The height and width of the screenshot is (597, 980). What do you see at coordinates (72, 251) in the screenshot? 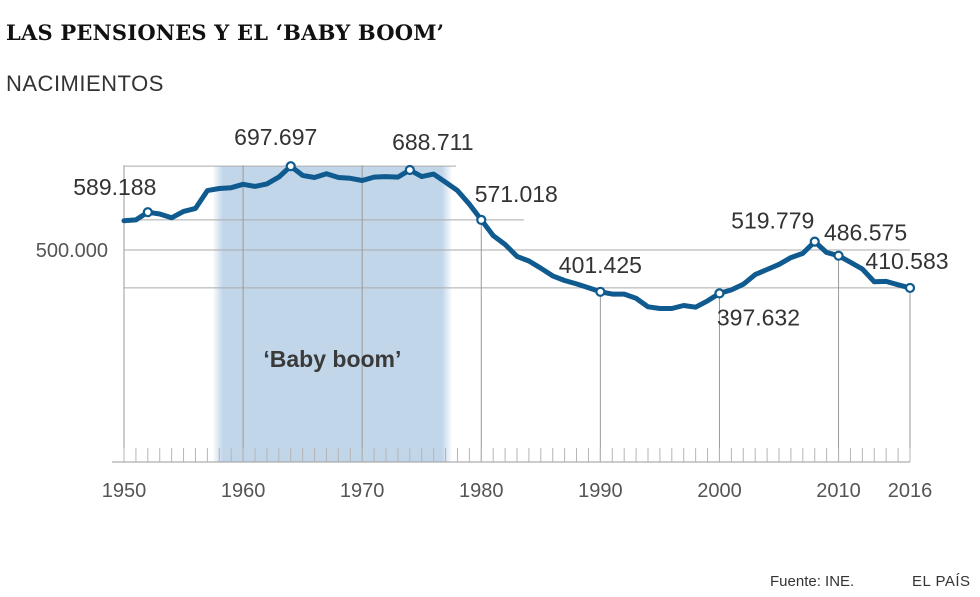
I see `y-tick-label: 500.000` at bounding box center [72, 251].